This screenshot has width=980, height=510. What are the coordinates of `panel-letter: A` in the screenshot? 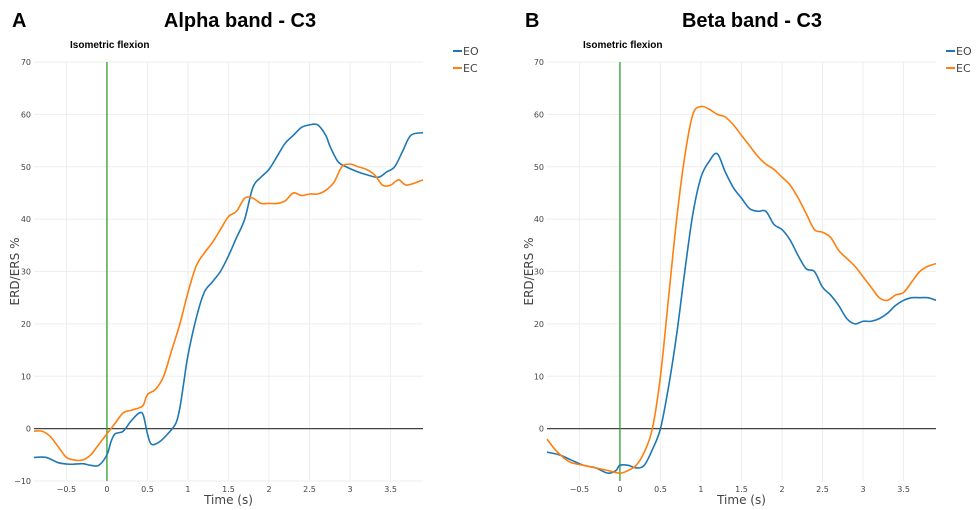 It's located at (19, 21).